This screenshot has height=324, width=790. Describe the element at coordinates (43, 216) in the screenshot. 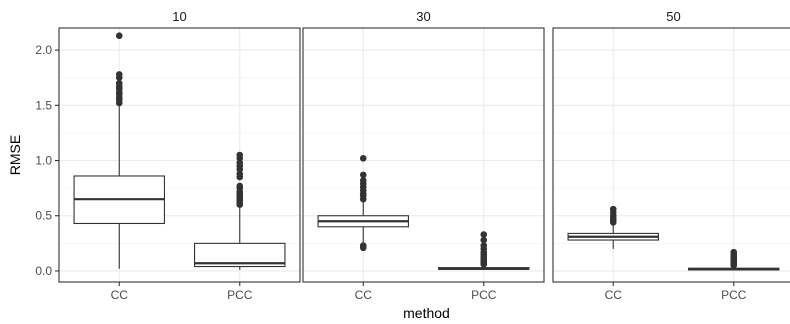

I see `y-tick-label: 0.5` at that location.